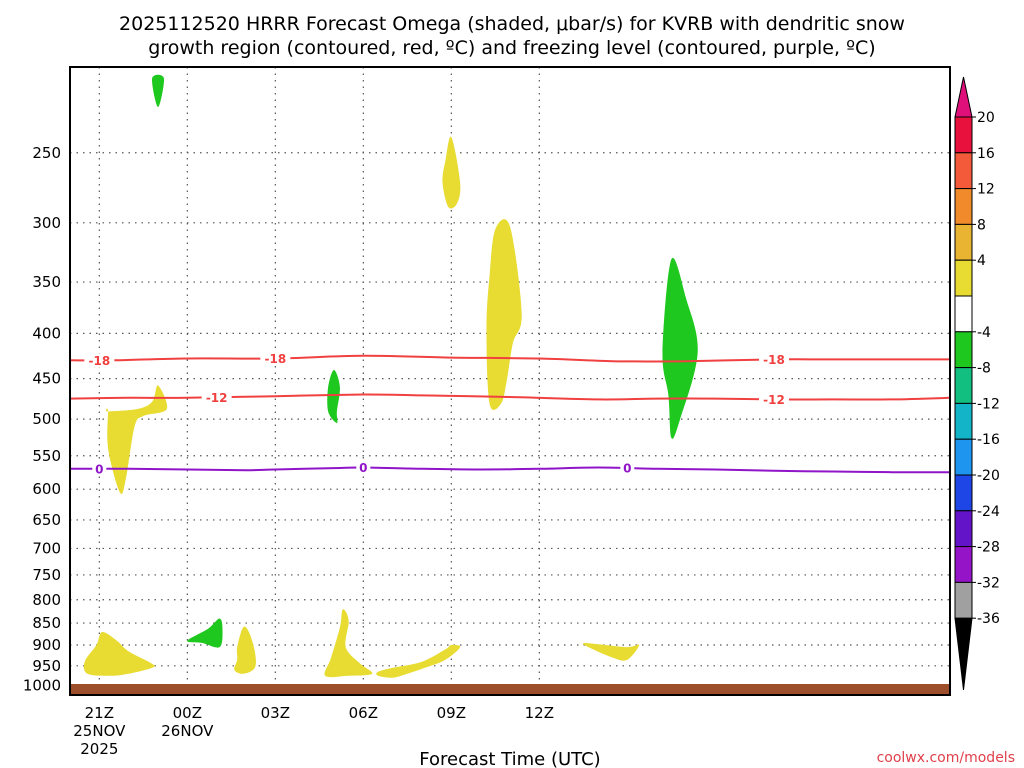  I want to click on x-tick-label: 09Z, so click(451, 713).